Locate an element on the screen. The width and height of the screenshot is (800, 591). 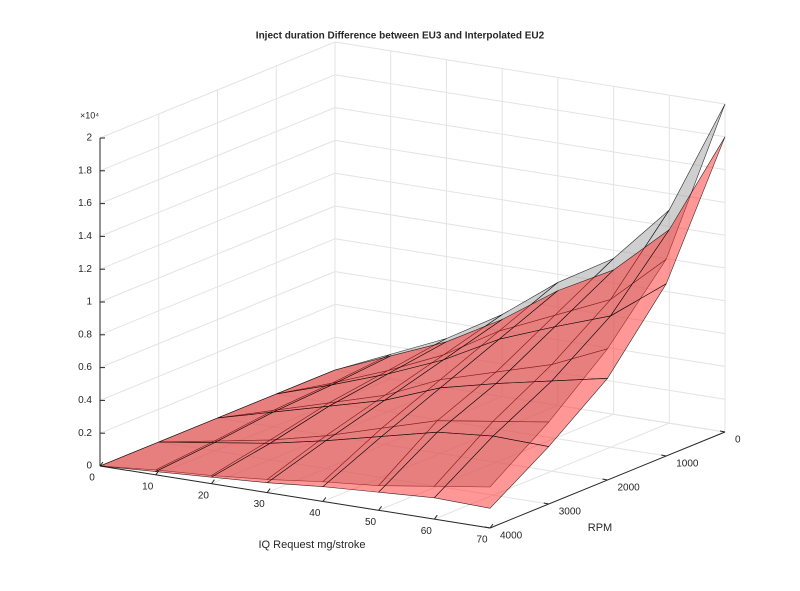
y-tick-label: 4000 is located at coordinates (511, 536).